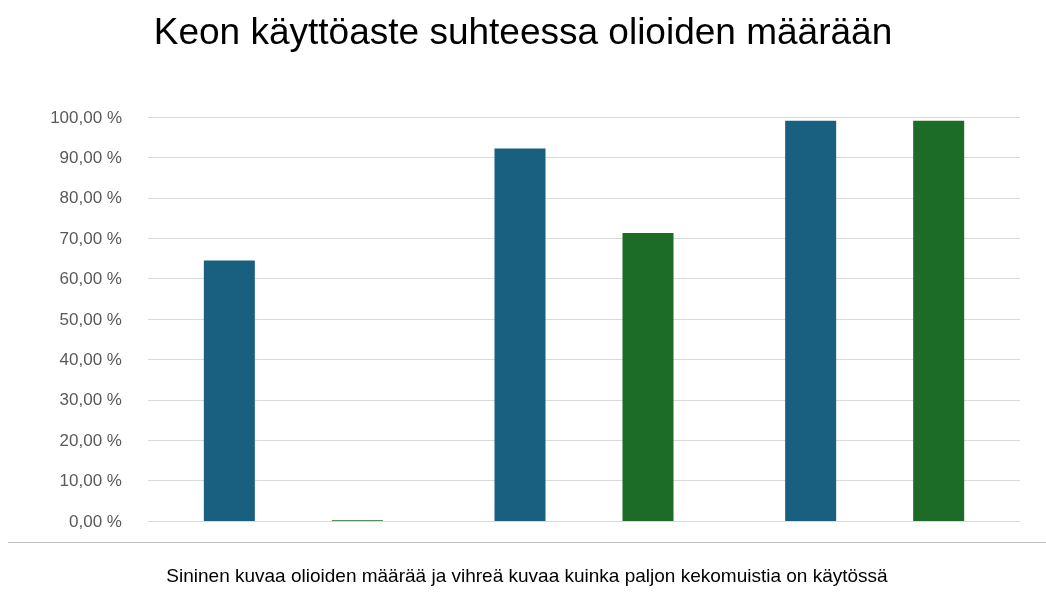  Describe the element at coordinates (90, 359) in the screenshot. I see `y-tick-label: 40,00 %` at that location.